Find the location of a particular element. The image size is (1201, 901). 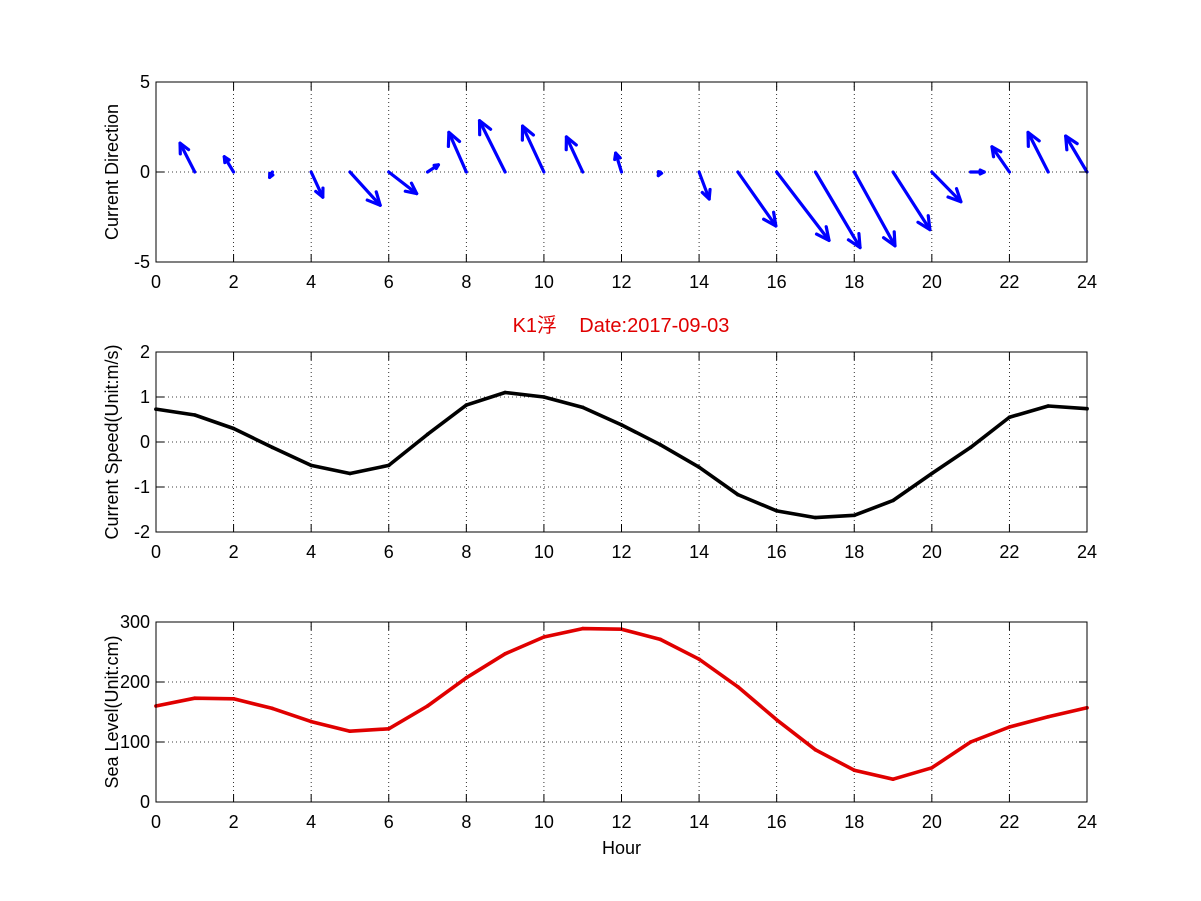

current-direction-xtick-label: 4 is located at coordinates (311, 282).